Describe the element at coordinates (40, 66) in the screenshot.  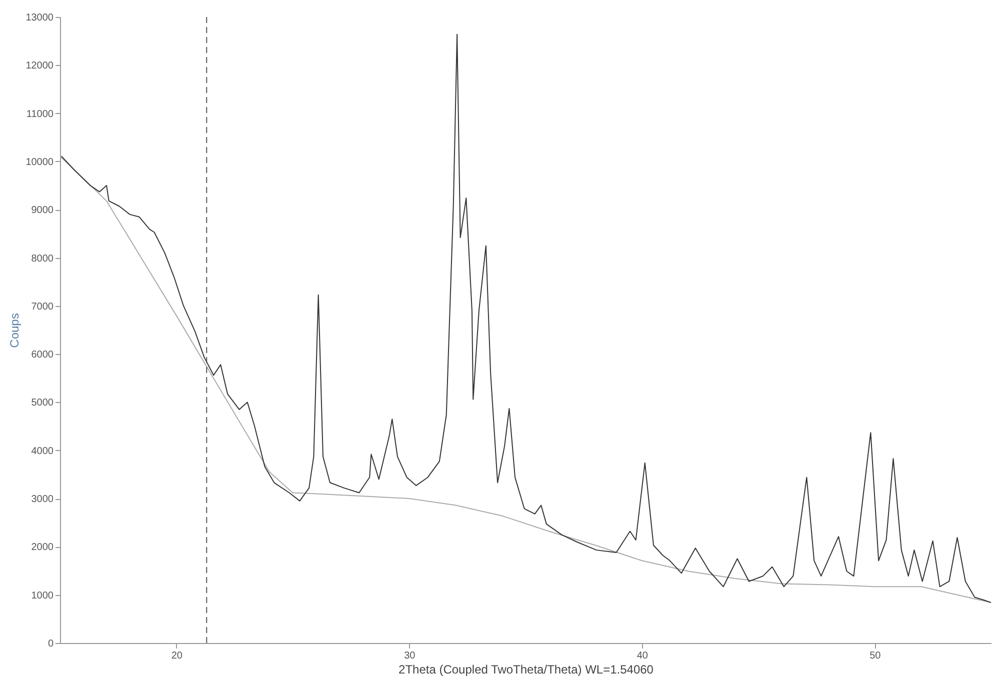
I see `y-tick-label: 12000` at that location.